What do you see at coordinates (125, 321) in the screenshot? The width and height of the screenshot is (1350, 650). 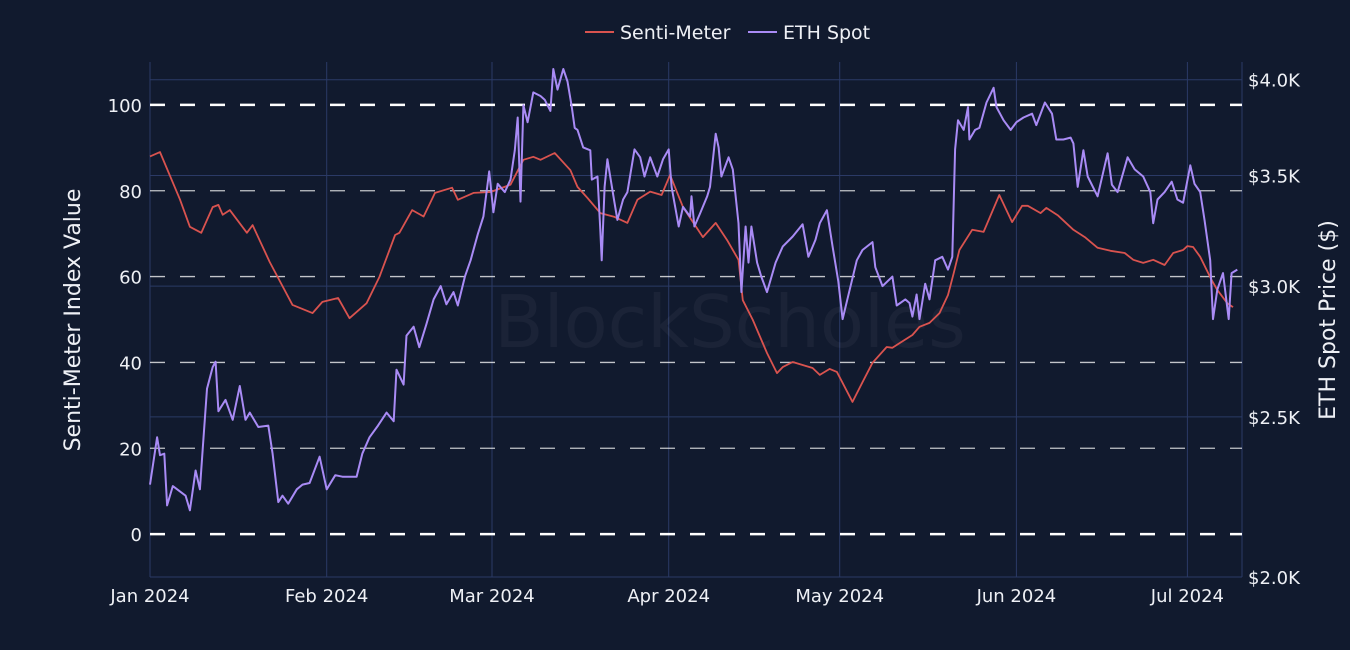 I see `left-axis-ticks: 0 20 40 60 80 100` at bounding box center [125, 321].